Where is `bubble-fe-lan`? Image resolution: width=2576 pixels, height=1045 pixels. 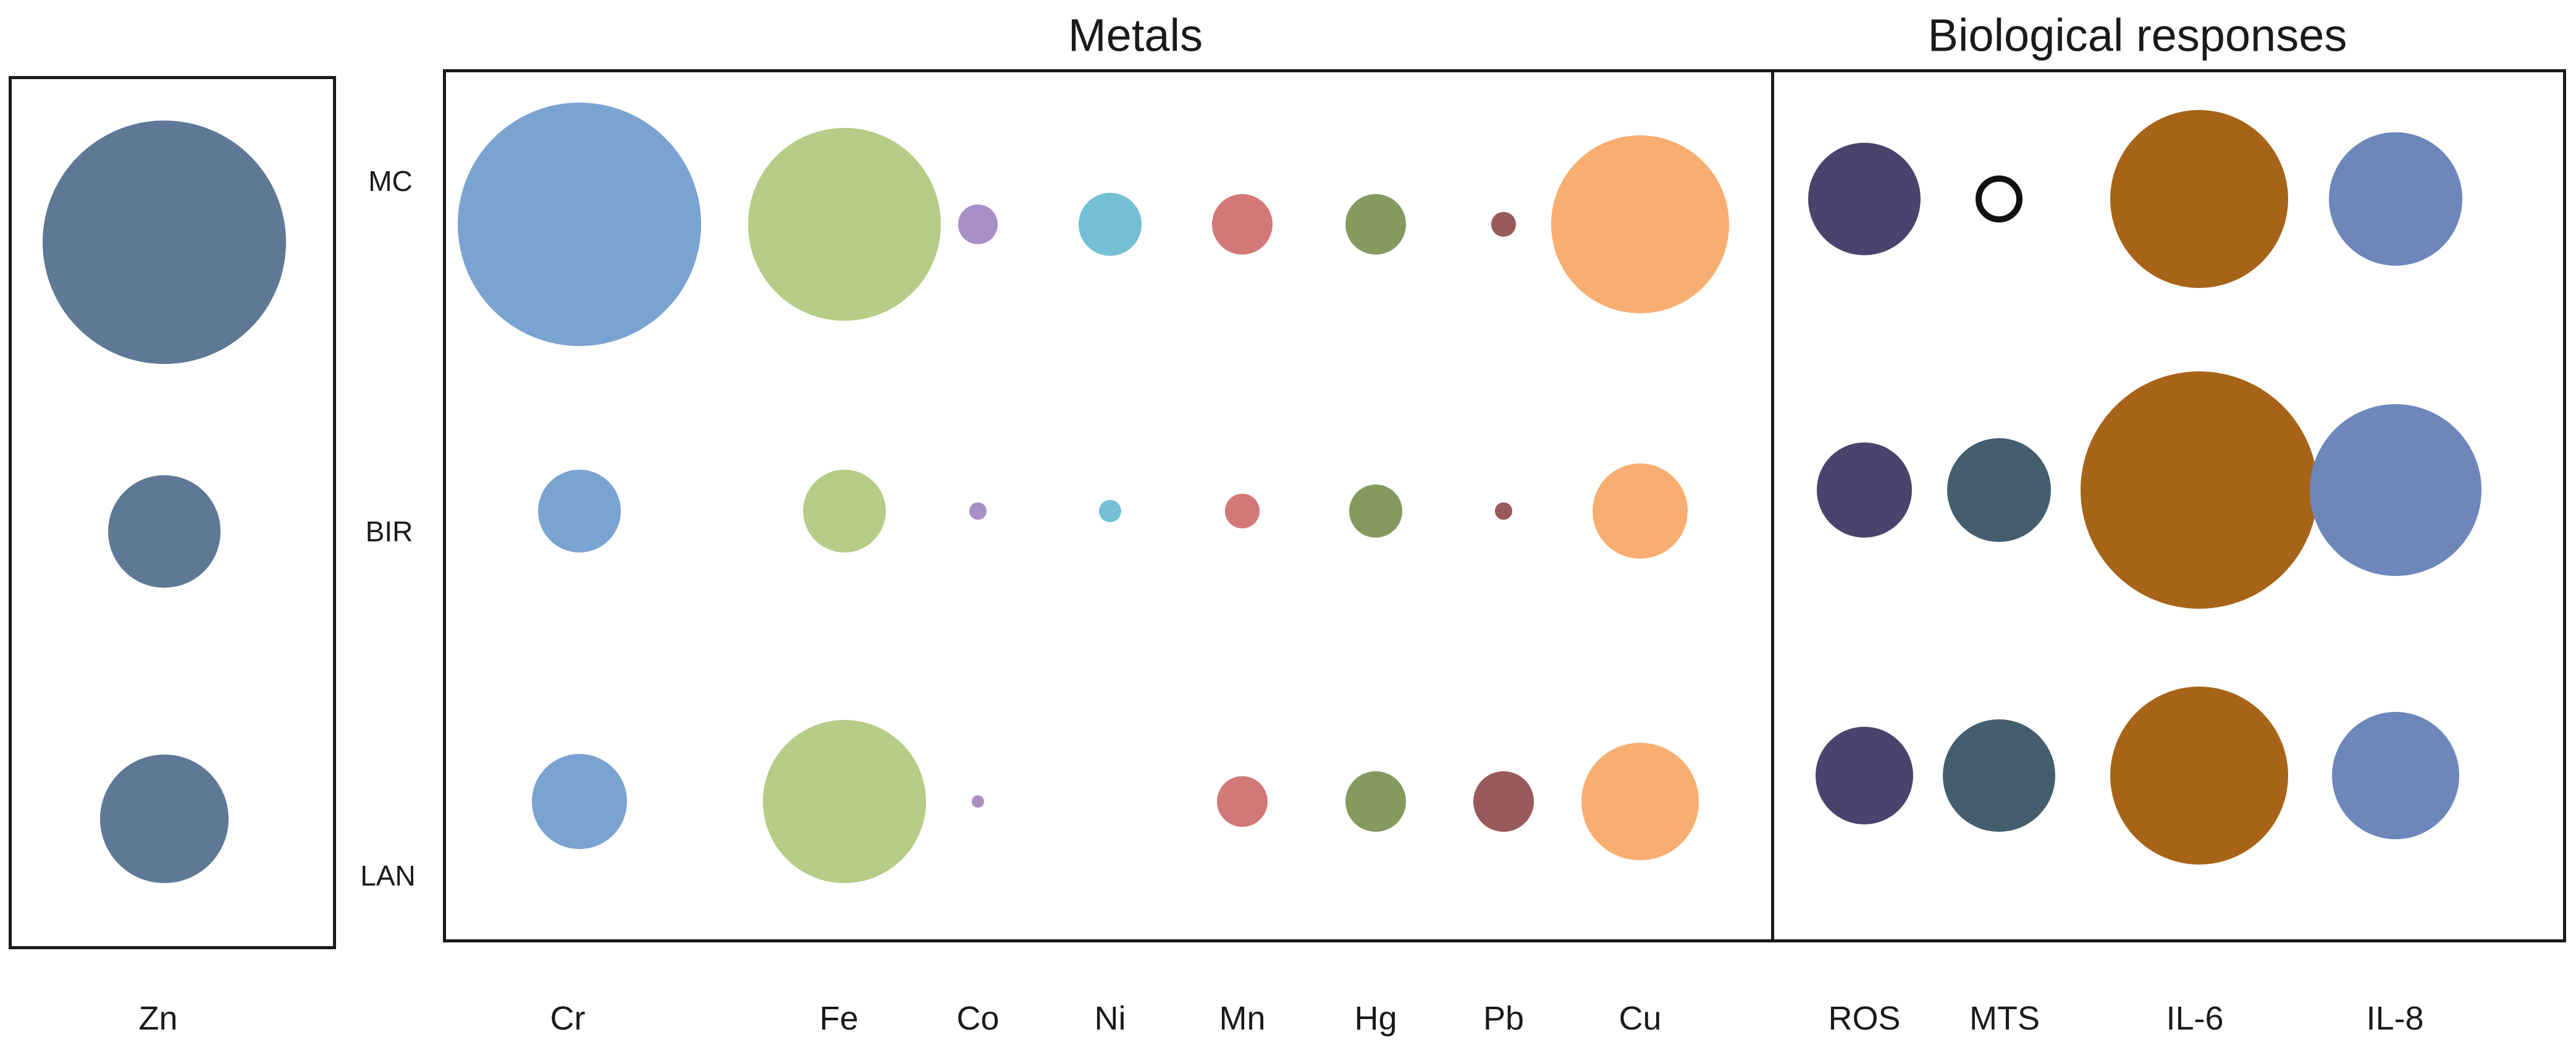
bubble-fe-lan is located at coordinates (844, 801).